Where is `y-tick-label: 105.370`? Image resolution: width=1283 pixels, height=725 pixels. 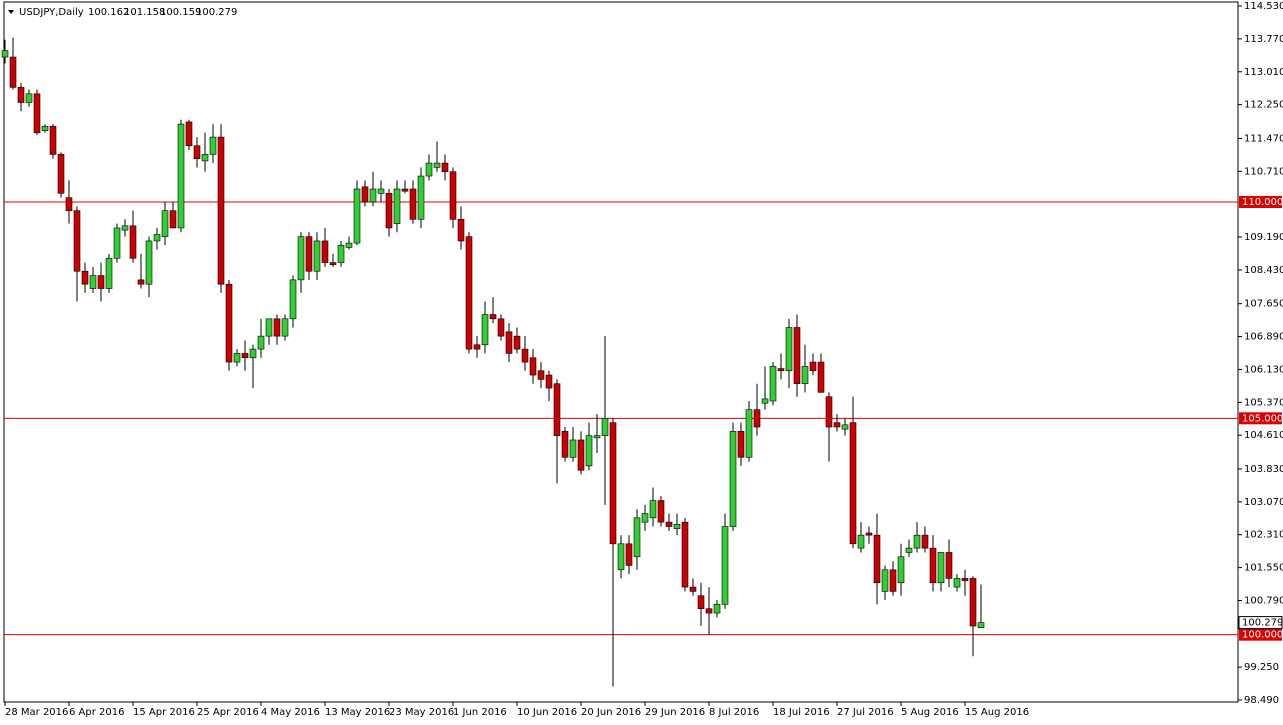 y-tick-label: 105.370 is located at coordinates (1263, 402).